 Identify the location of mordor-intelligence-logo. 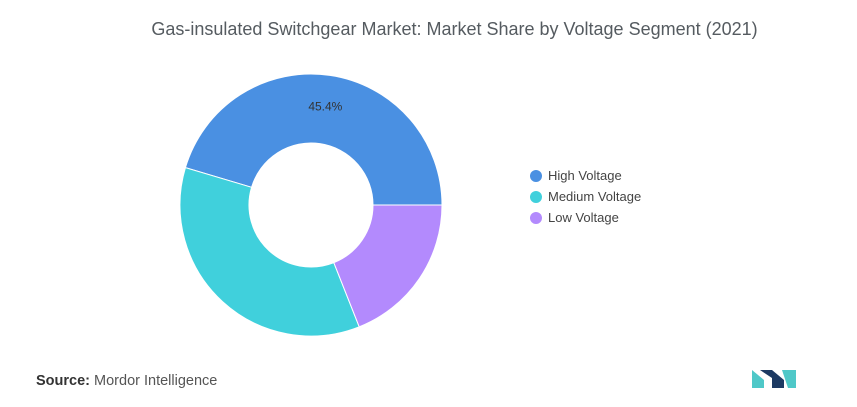
(774, 379).